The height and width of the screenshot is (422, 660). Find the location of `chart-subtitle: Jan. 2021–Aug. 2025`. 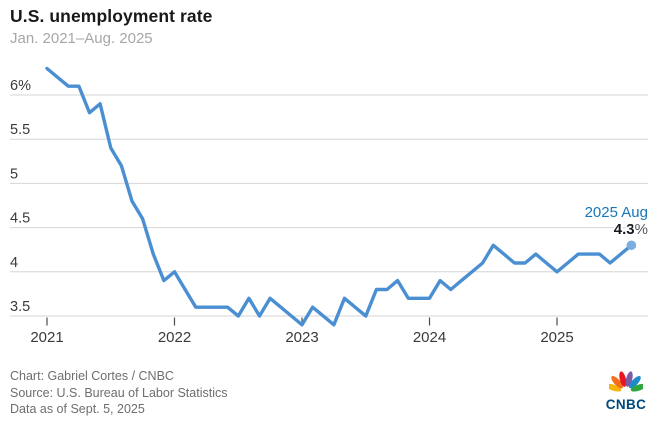

chart-subtitle: Jan. 2021–Aug. 2025 is located at coordinates (81, 38).